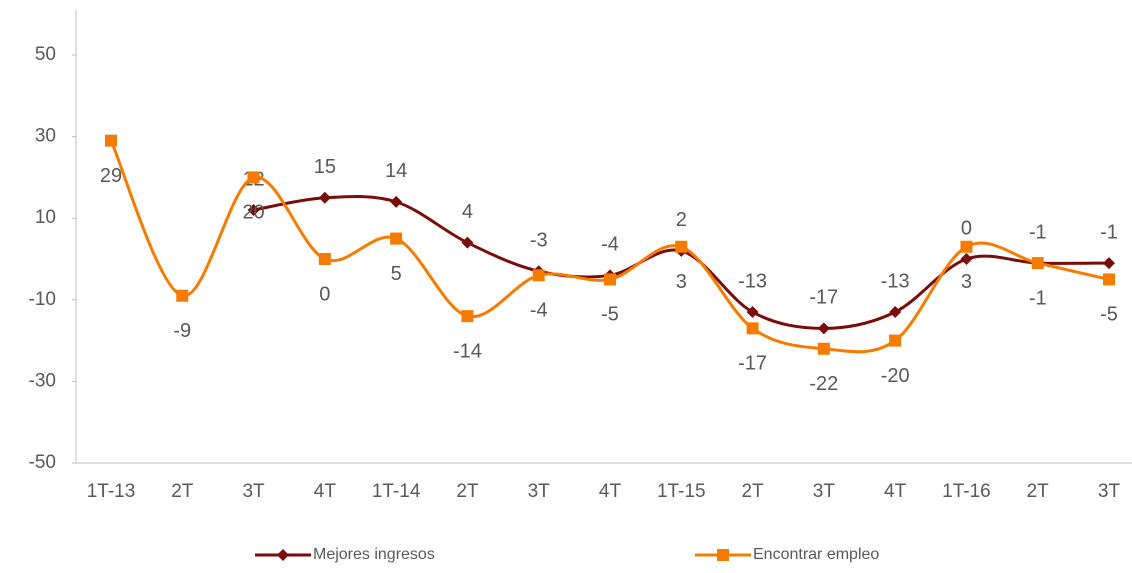 This screenshot has width=1132, height=573. Describe the element at coordinates (111, 176) in the screenshot. I see `data-label: 29` at that location.